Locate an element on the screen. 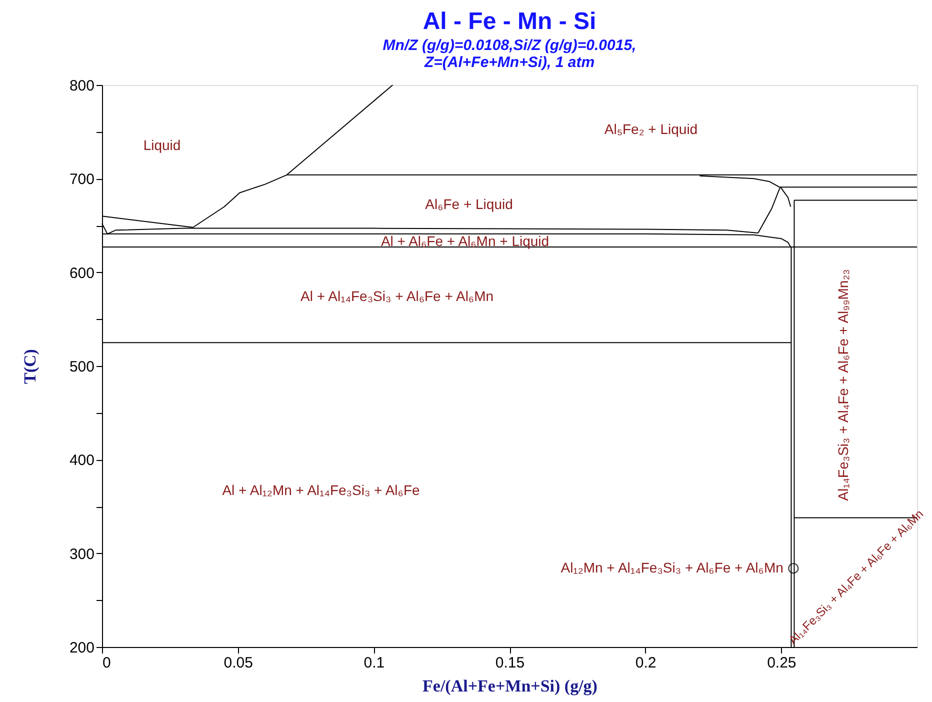 This screenshot has width=932, height=702. chart-title: Al - Fe - Mn - Si is located at coordinates (509, 21).